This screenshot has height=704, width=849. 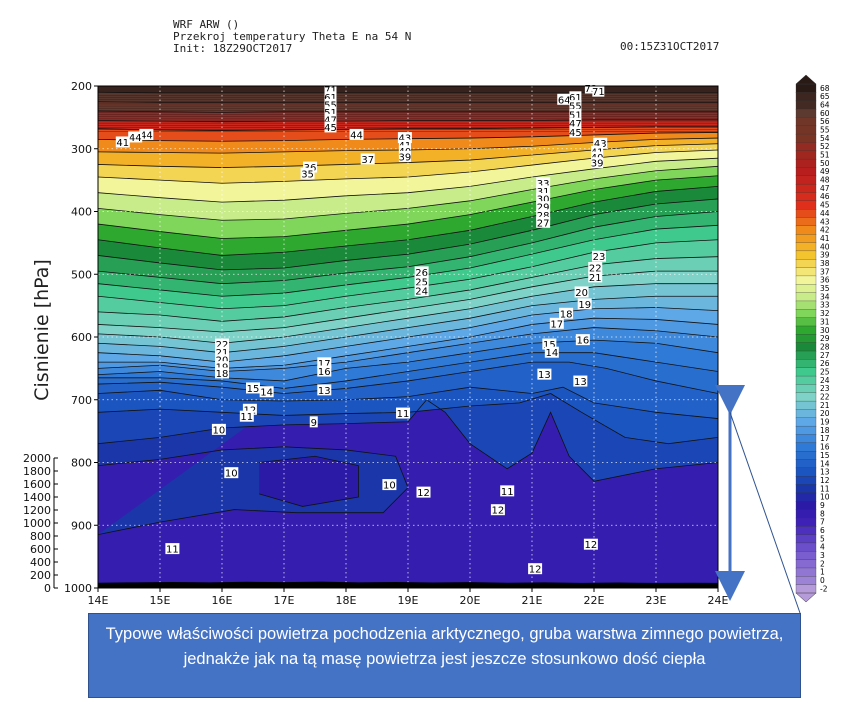 What do you see at coordinates (825, 171) in the screenshot?
I see `colorbar-label: 49` at bounding box center [825, 171].